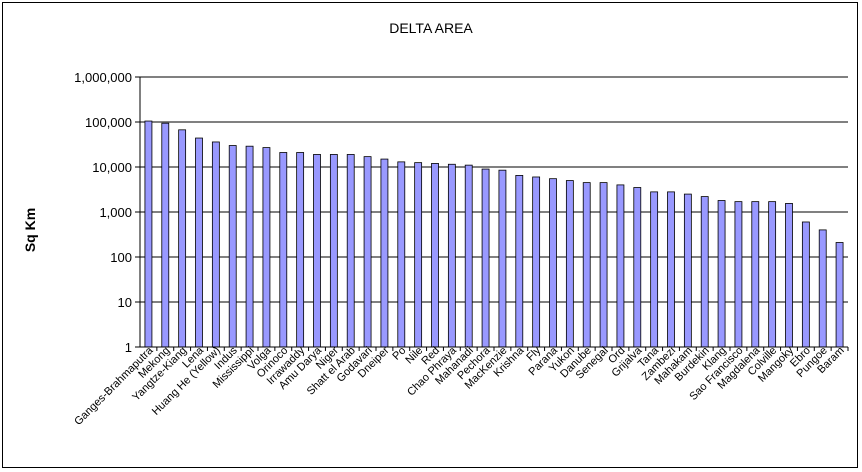  Describe the element at coordinates (103, 77) in the screenshot. I see `y-tick-label: 1,000,000` at that location.